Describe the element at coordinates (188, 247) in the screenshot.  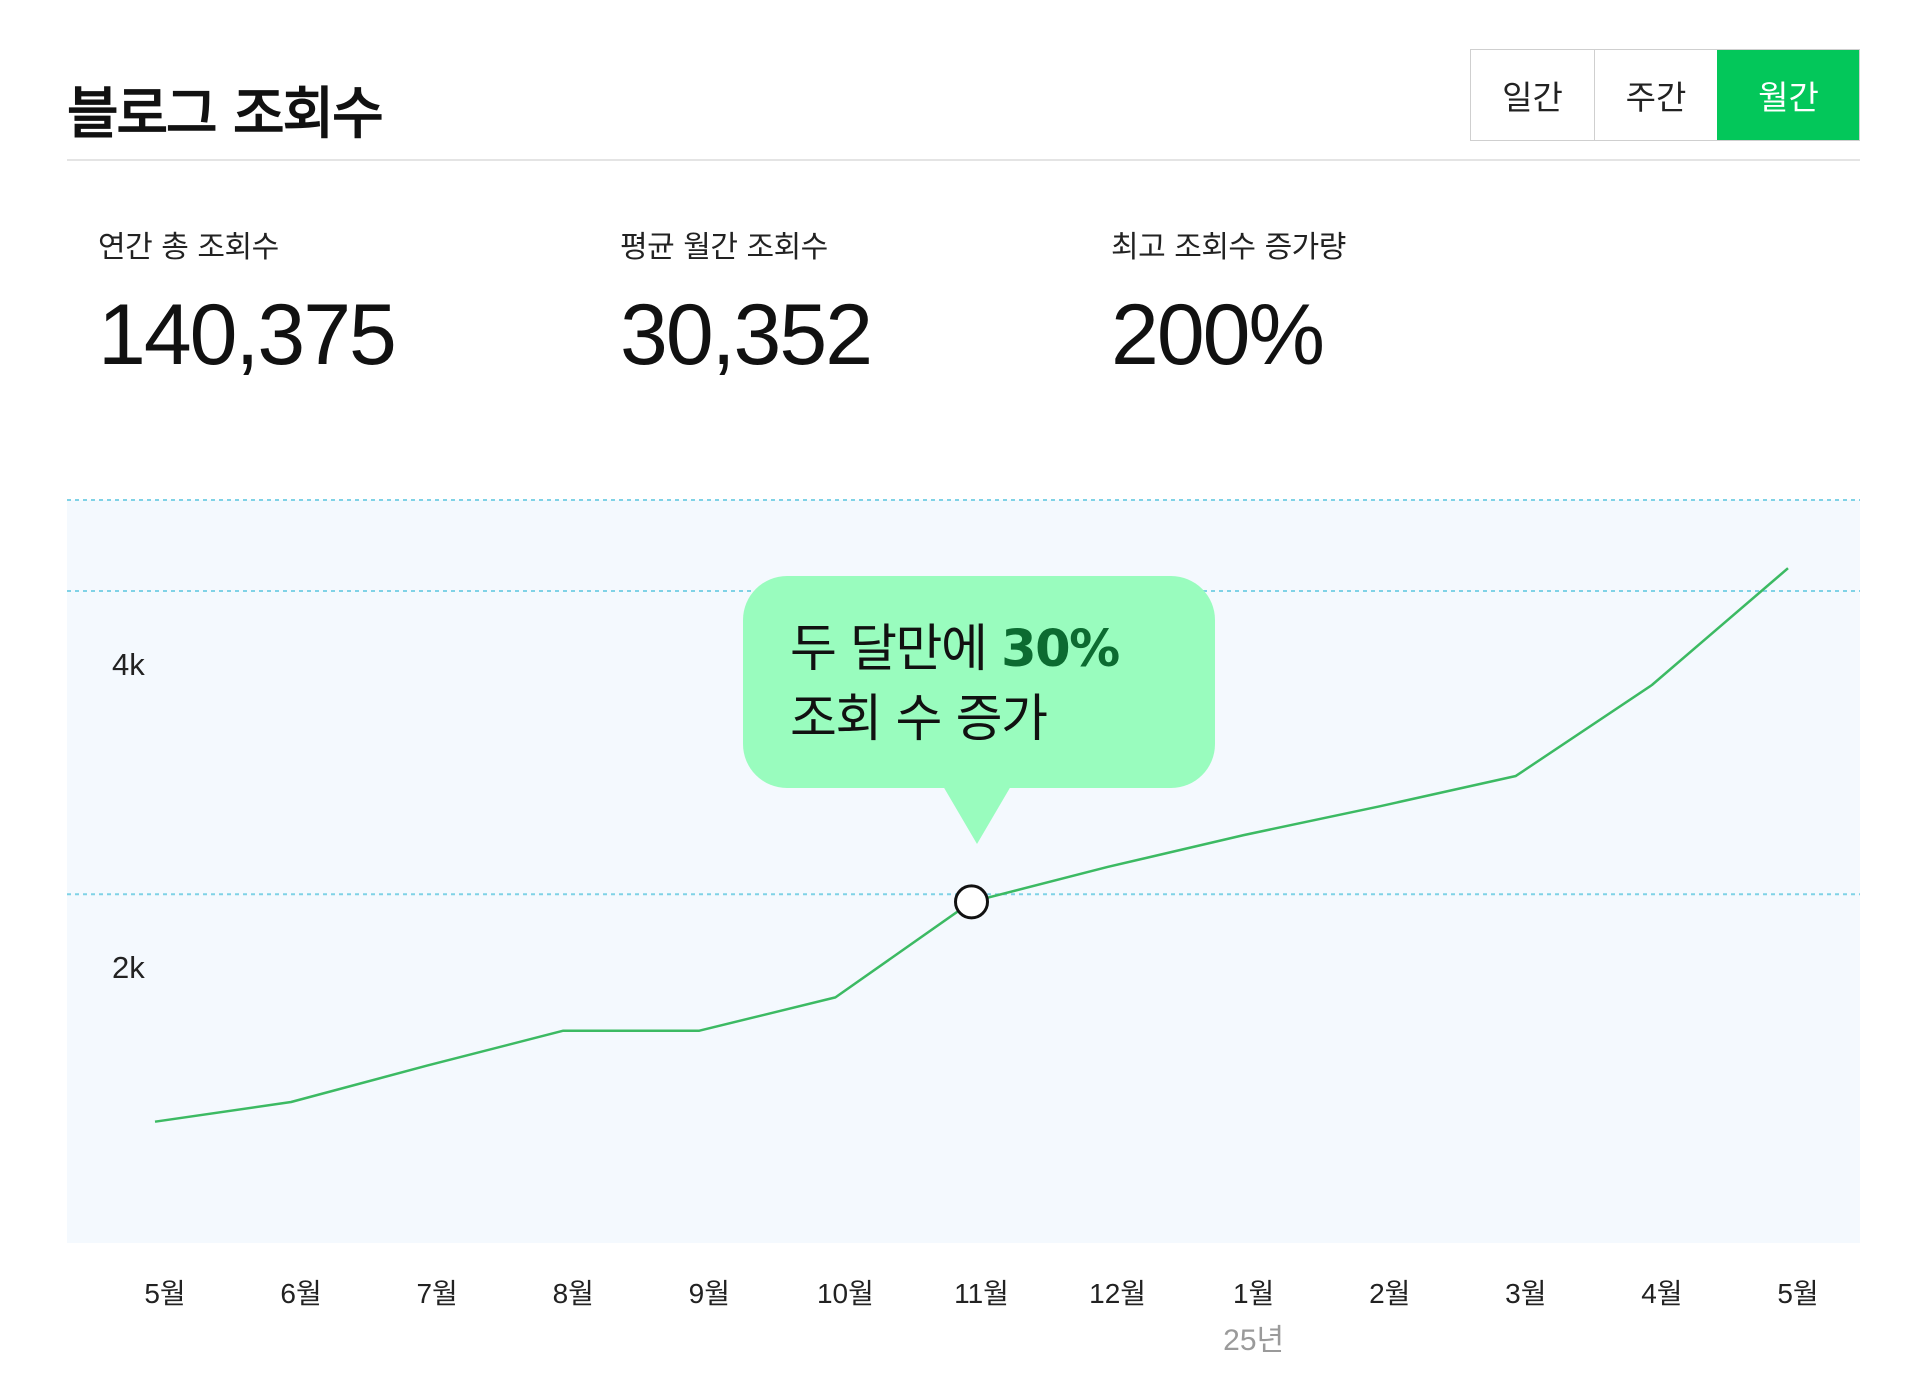
I see `stat-label: 연간 총 조회수` at that location.